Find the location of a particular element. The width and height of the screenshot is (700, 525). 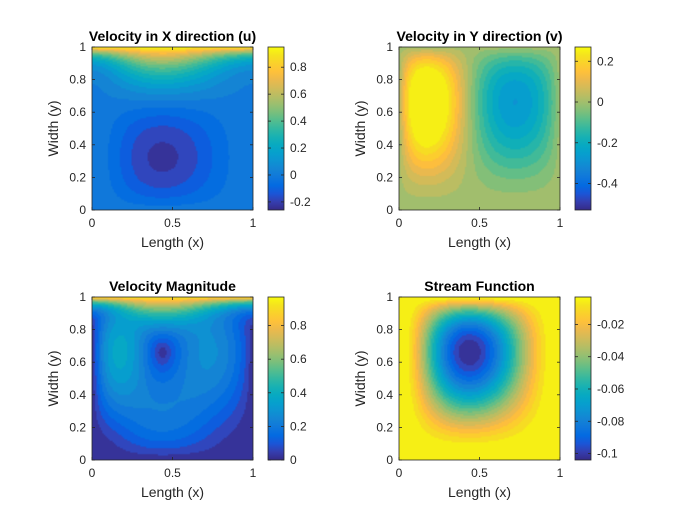

field-image-psi is located at coordinates (479, 378).